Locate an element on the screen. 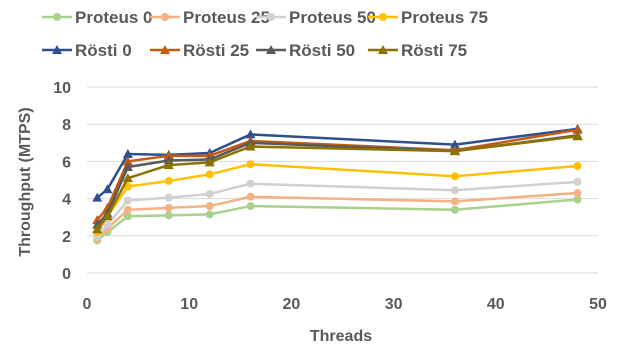 The height and width of the screenshot is (348, 634). y-tick-label: 6 is located at coordinates (66, 162).